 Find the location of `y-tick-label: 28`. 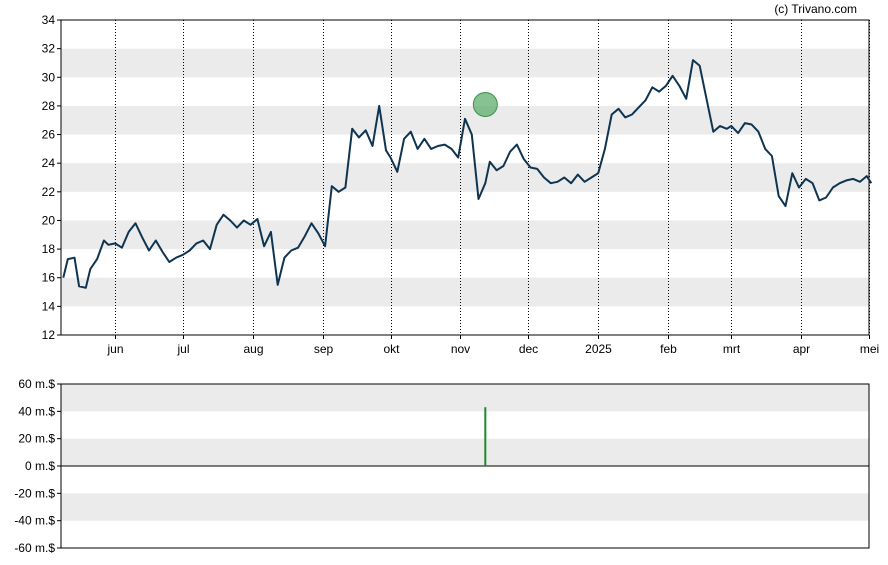

y-tick-label: 28 is located at coordinates (49, 106).